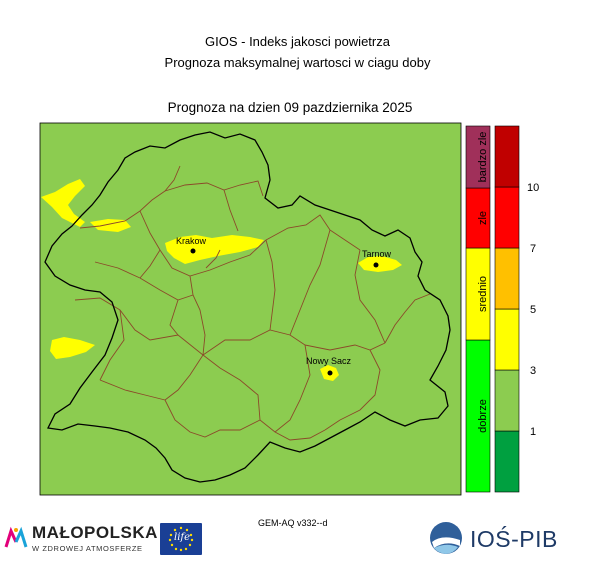  Describe the element at coordinates (330, 373) in the screenshot. I see `city-dot-nowy-sacz` at that location.